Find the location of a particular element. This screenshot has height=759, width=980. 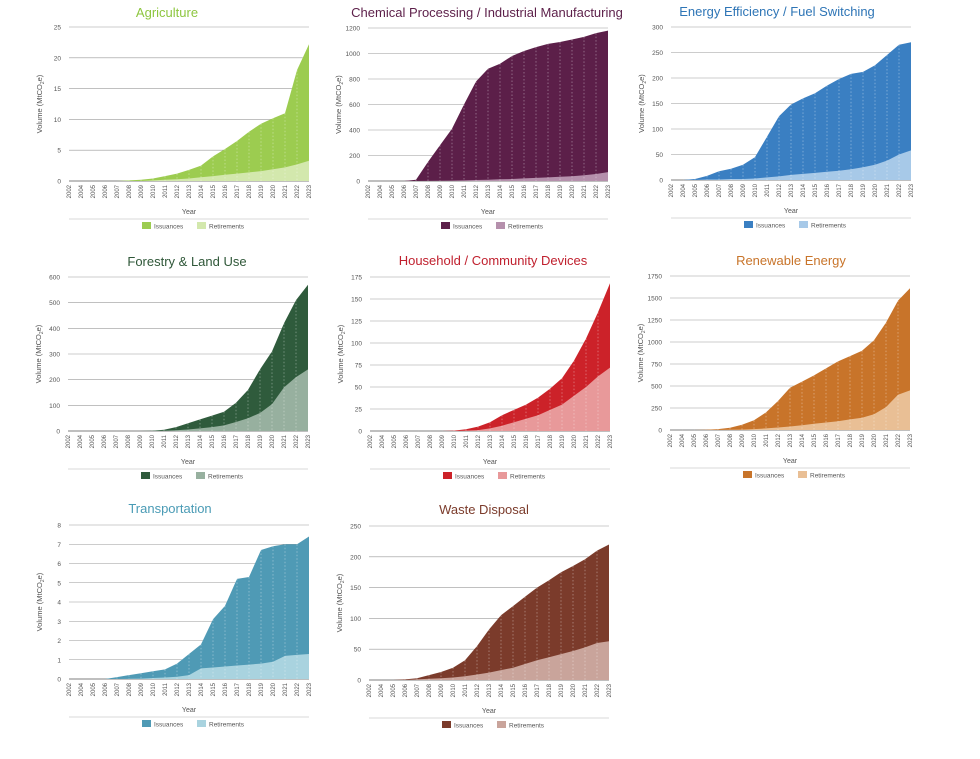

y-tick-label: 8 is located at coordinates (59, 526).